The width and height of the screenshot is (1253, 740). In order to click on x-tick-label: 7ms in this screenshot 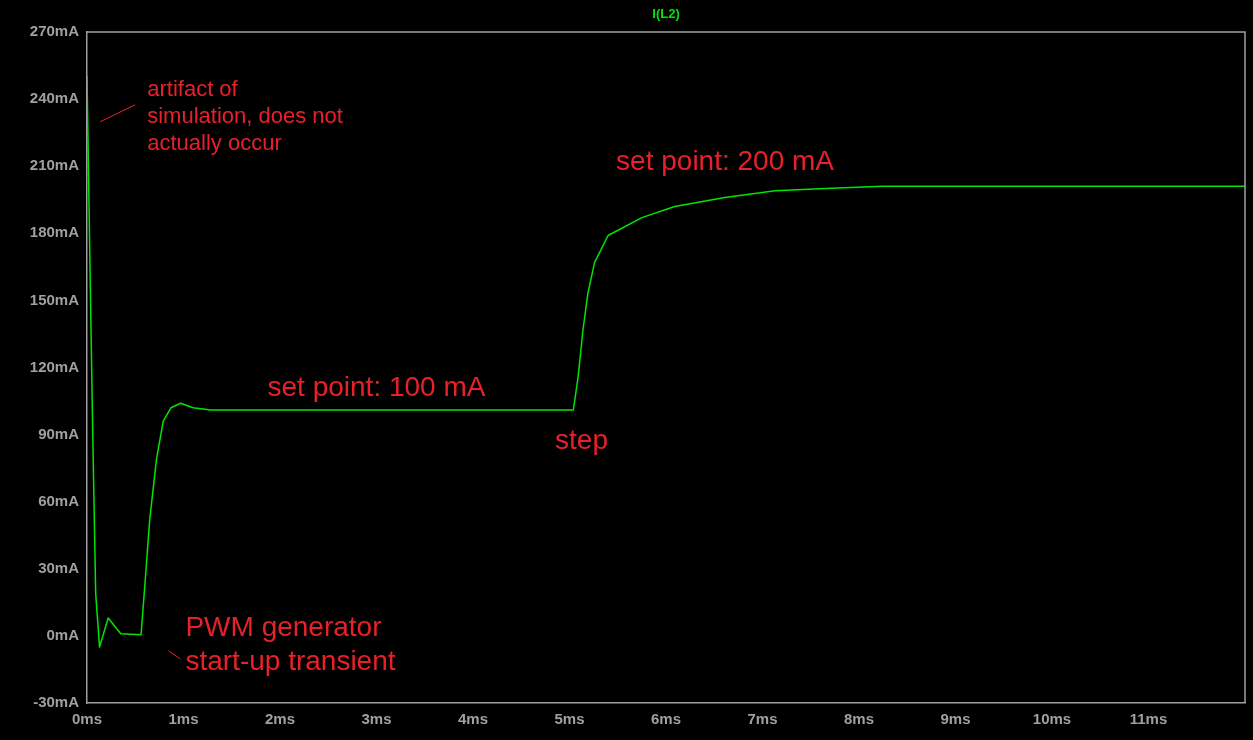, I will do `click(762, 719)`.